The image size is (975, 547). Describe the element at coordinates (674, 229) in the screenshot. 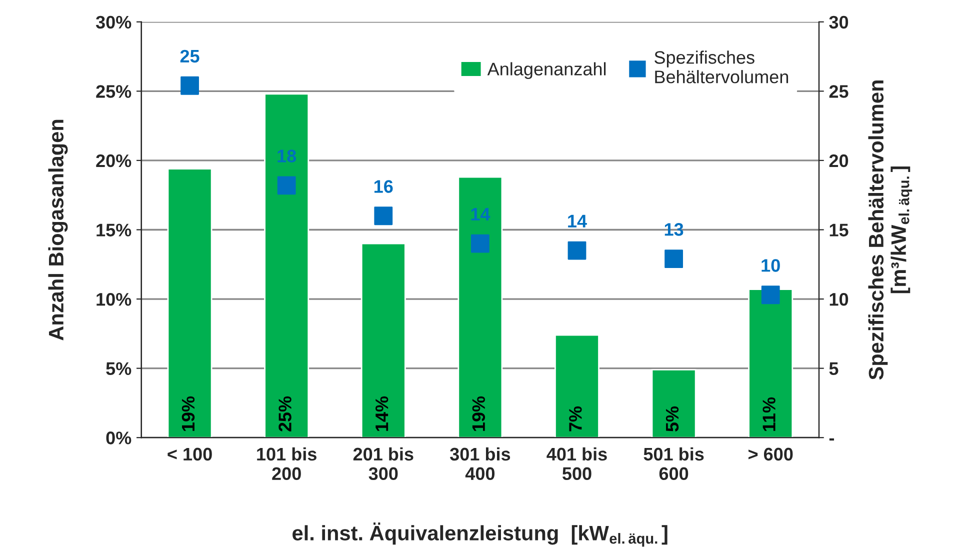

I see `data-label: 13` at that location.